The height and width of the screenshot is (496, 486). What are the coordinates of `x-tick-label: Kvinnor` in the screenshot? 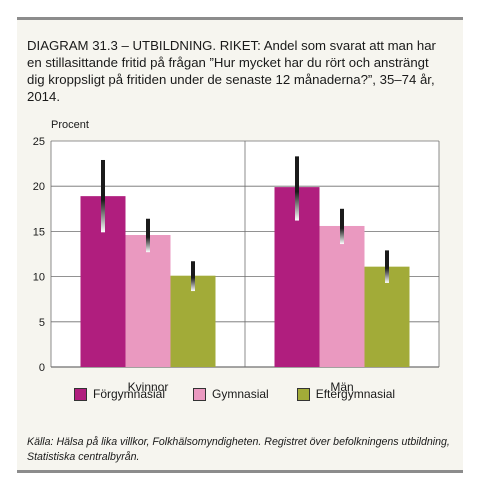 It's located at (148, 387).